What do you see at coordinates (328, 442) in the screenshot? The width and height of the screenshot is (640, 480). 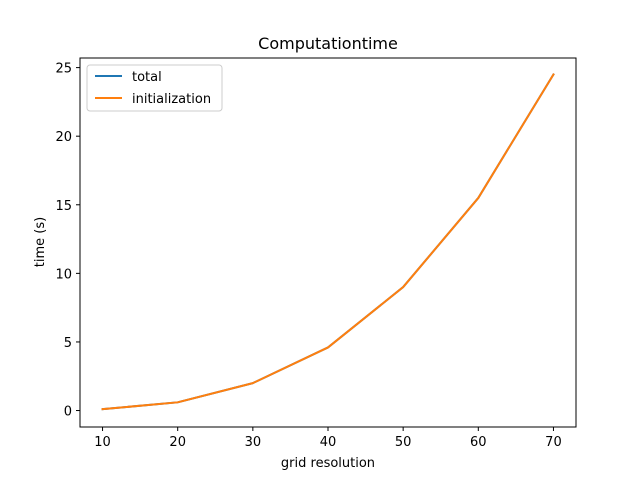 I see `x-tick-label: 40` at bounding box center [328, 442].